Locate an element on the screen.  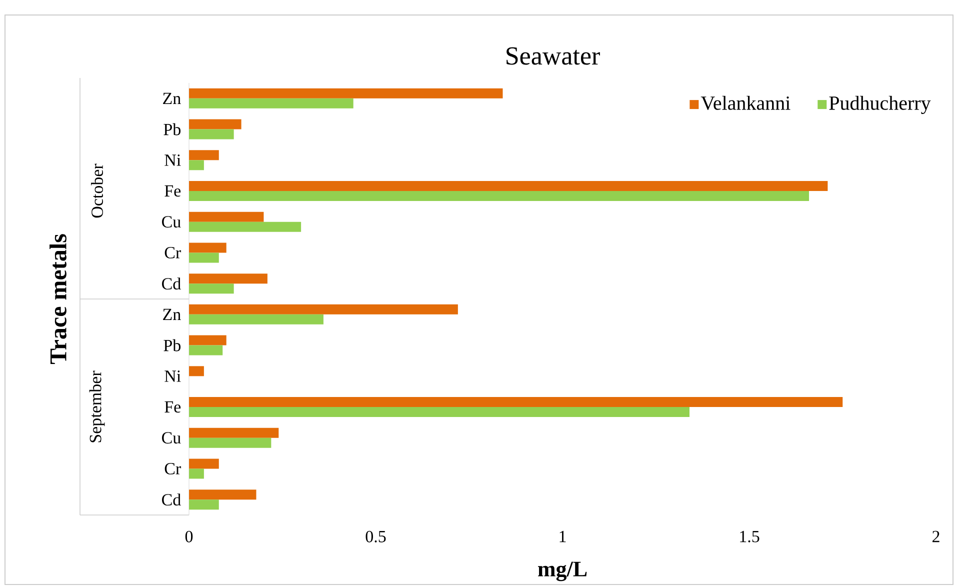
legend-label: Pudhucherry is located at coordinates (880, 105).